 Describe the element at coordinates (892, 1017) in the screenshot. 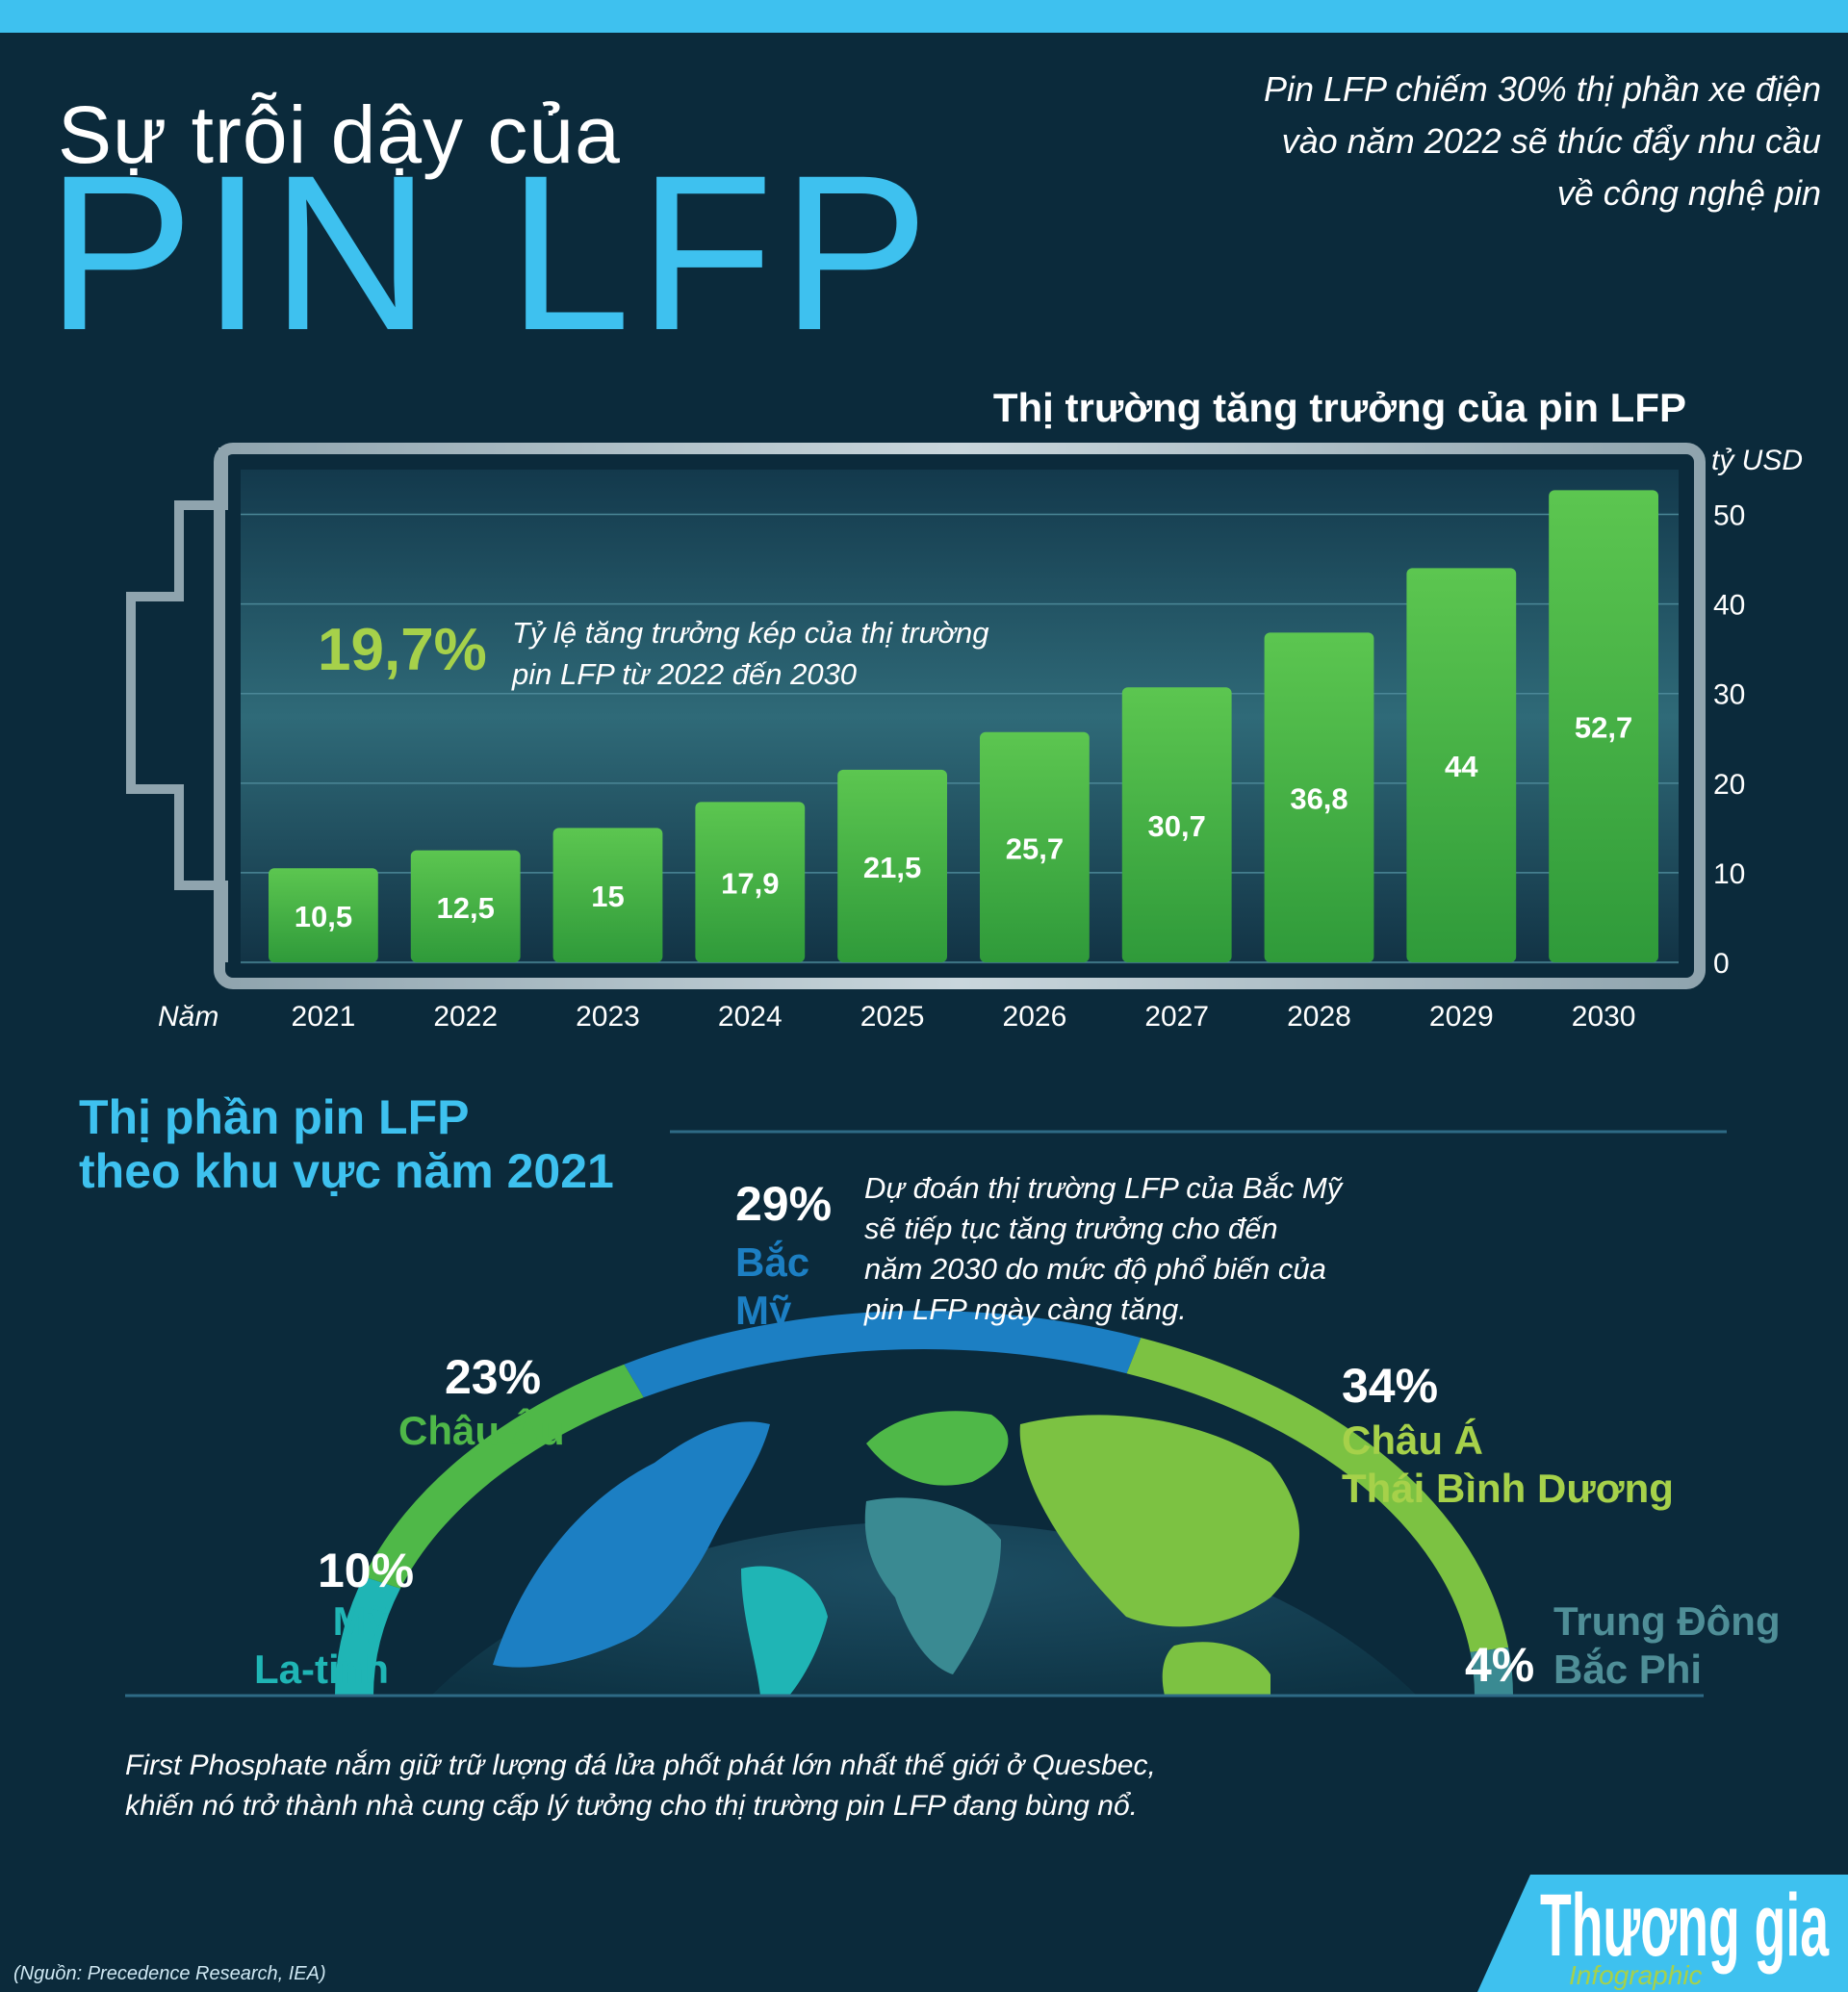

I see `x-tick-label: 2025` at that location.